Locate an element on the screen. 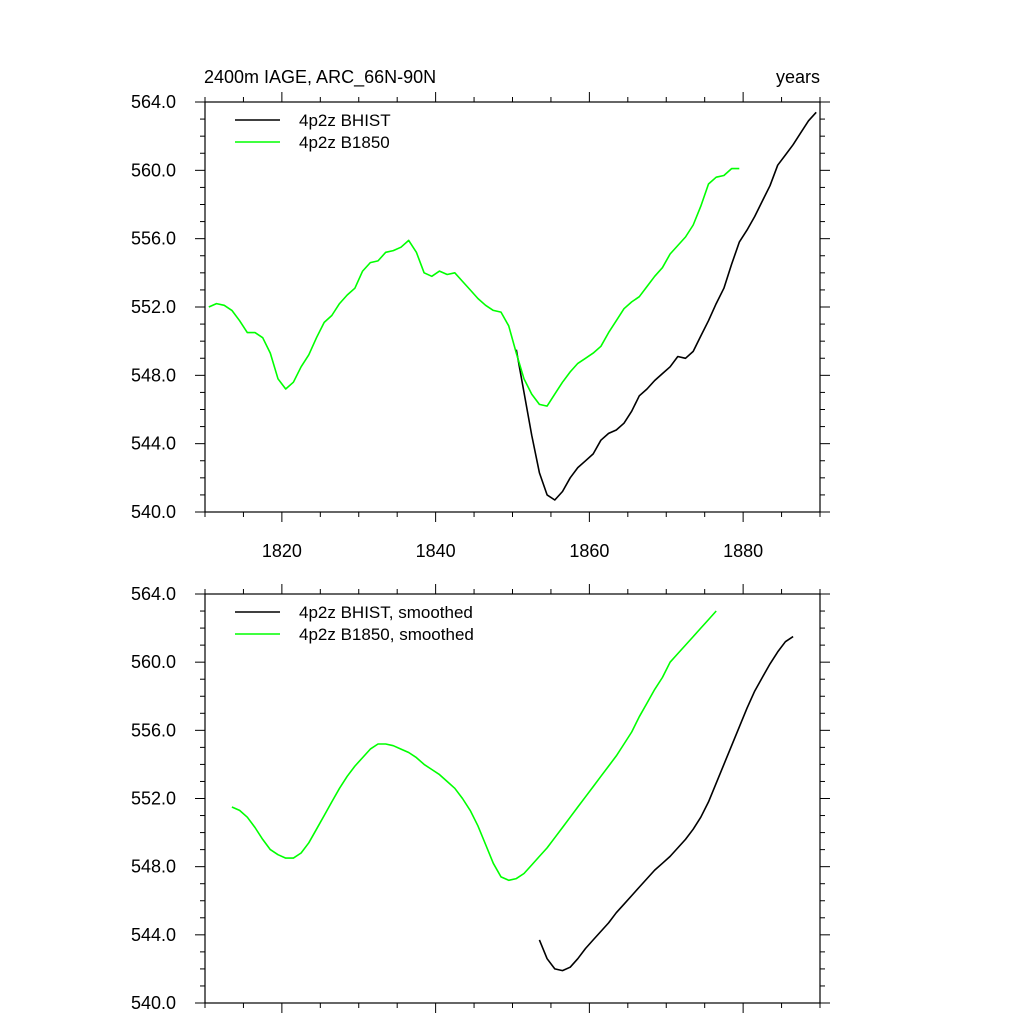  legend-label: 4p2z BHIST, smoothed is located at coordinates (386, 612).